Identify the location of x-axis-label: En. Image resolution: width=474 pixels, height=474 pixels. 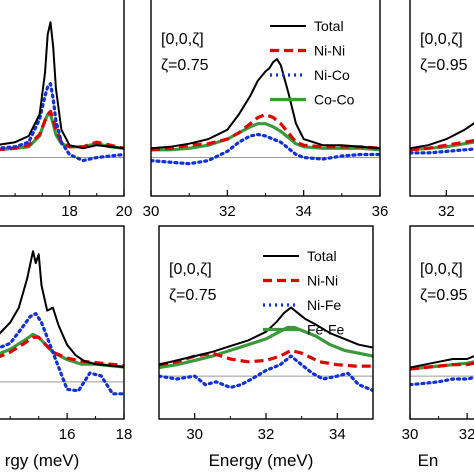
(428, 460).